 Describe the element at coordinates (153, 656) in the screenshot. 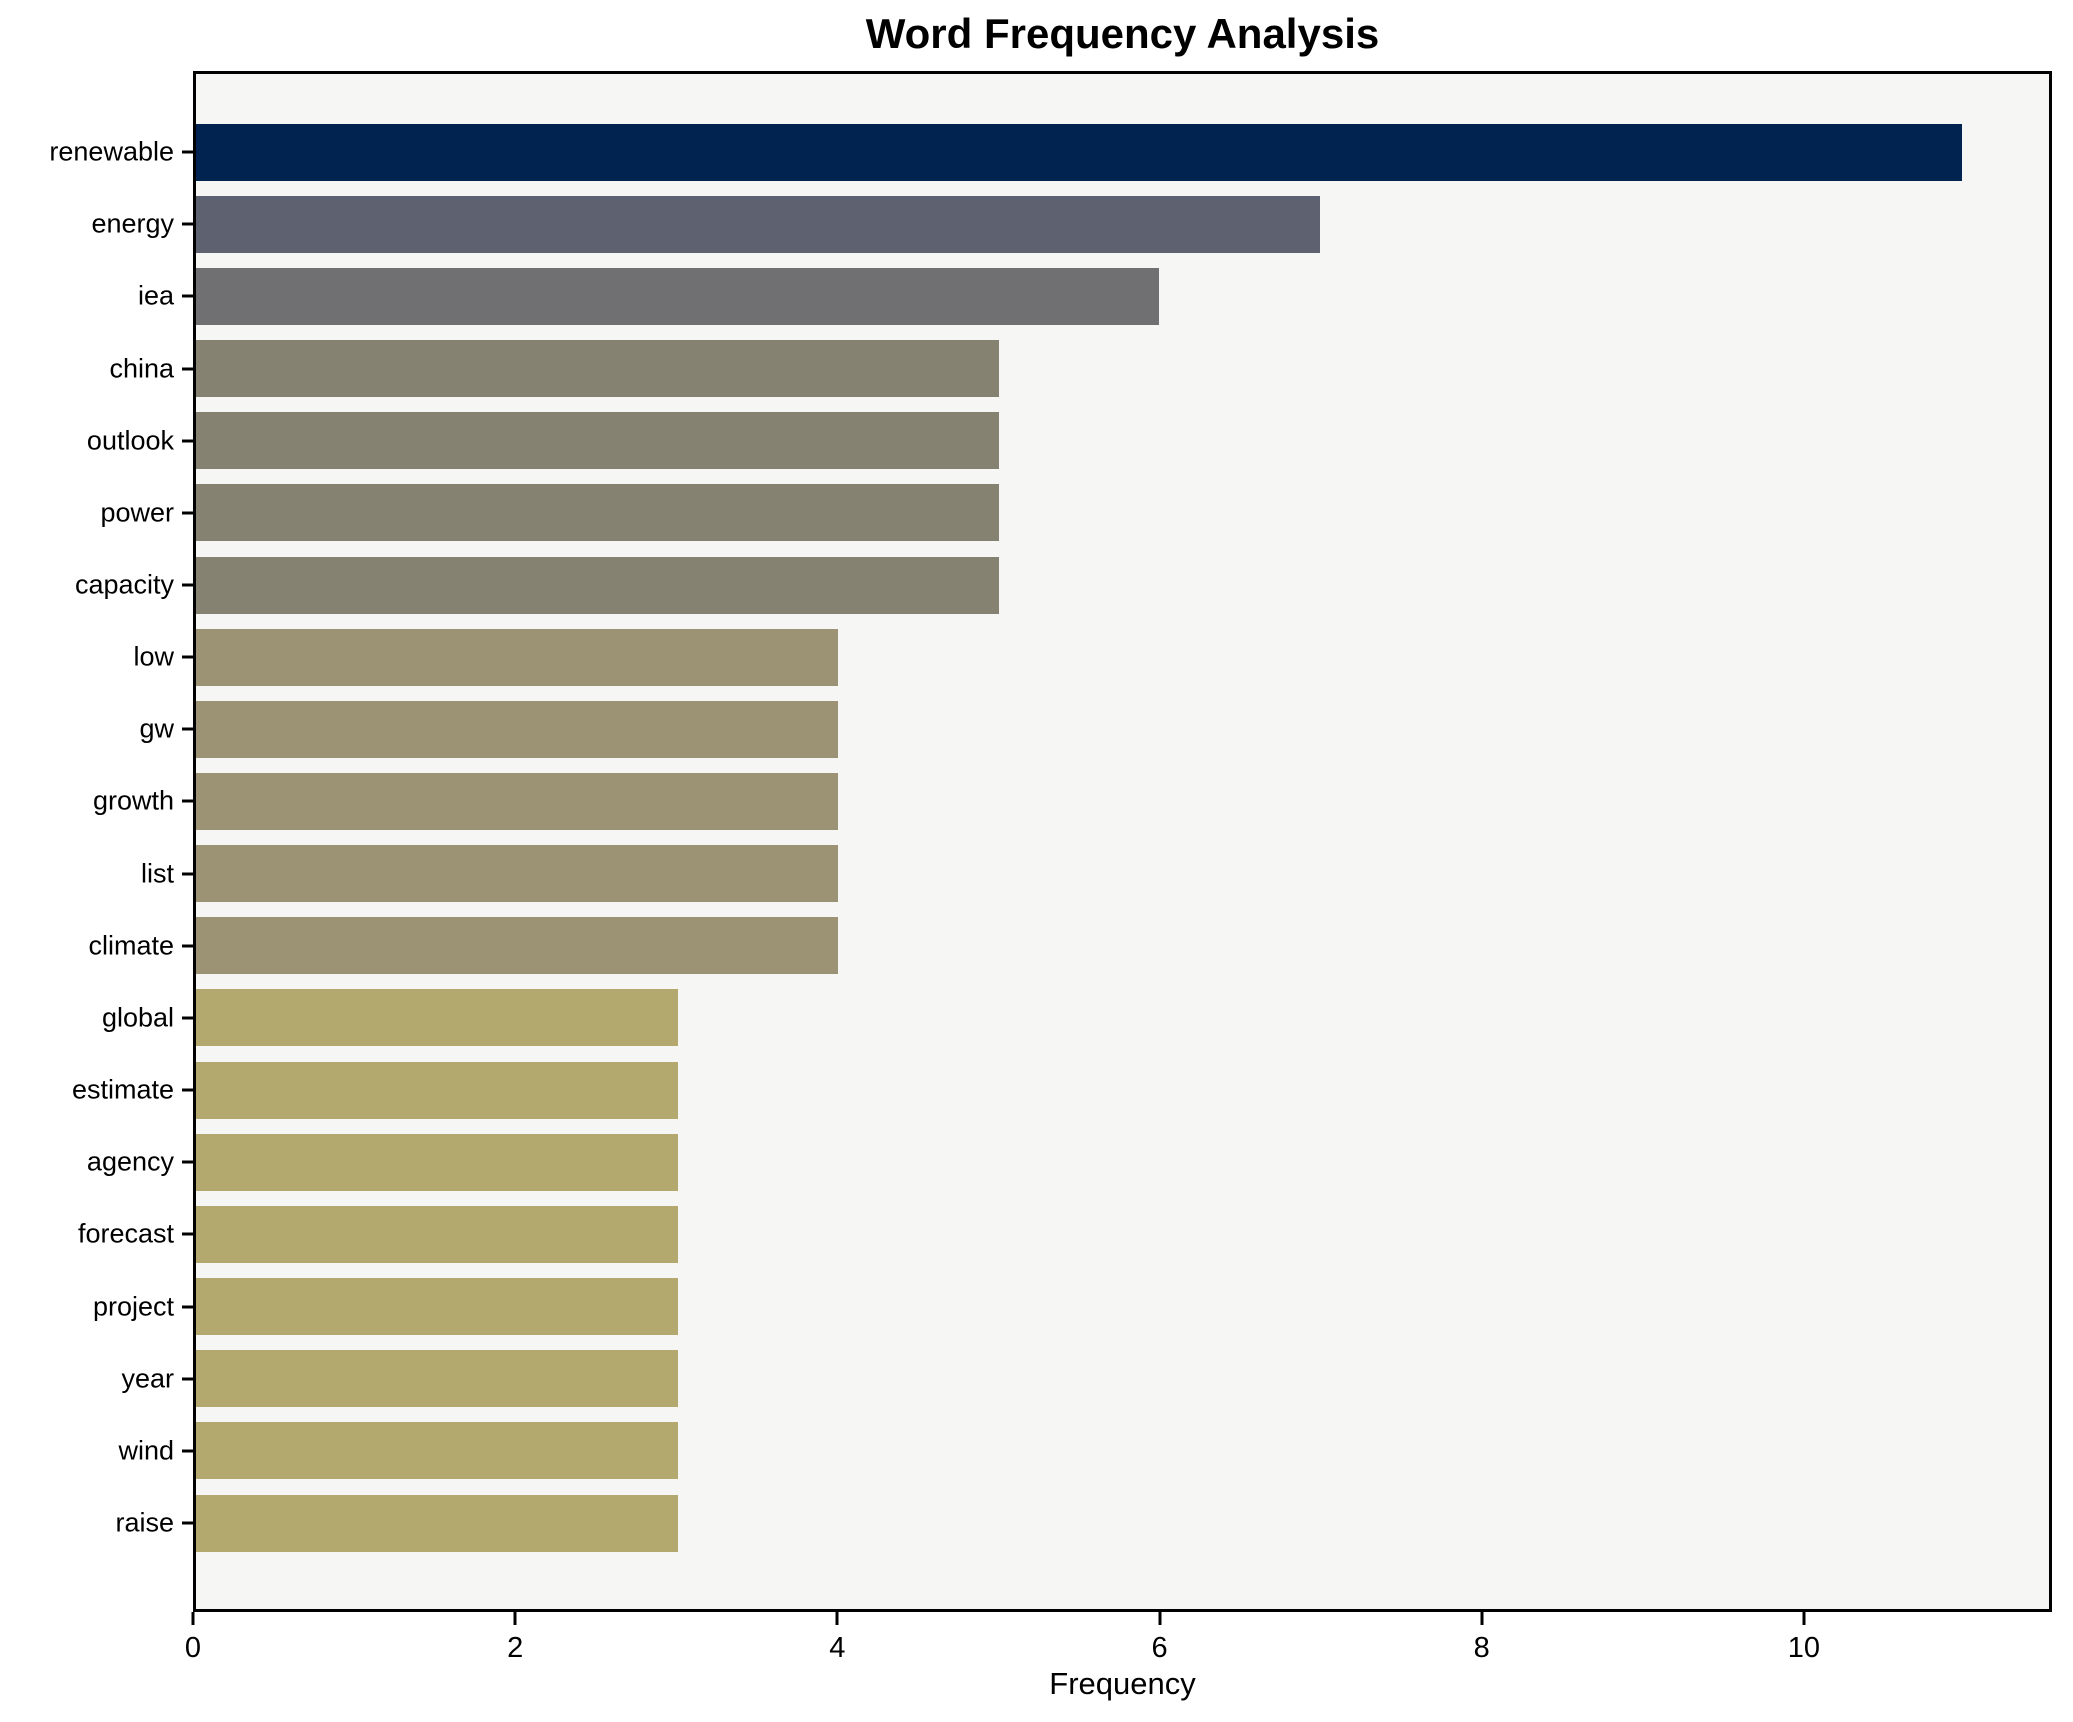

I see `y-tick-label-low: low` at that location.